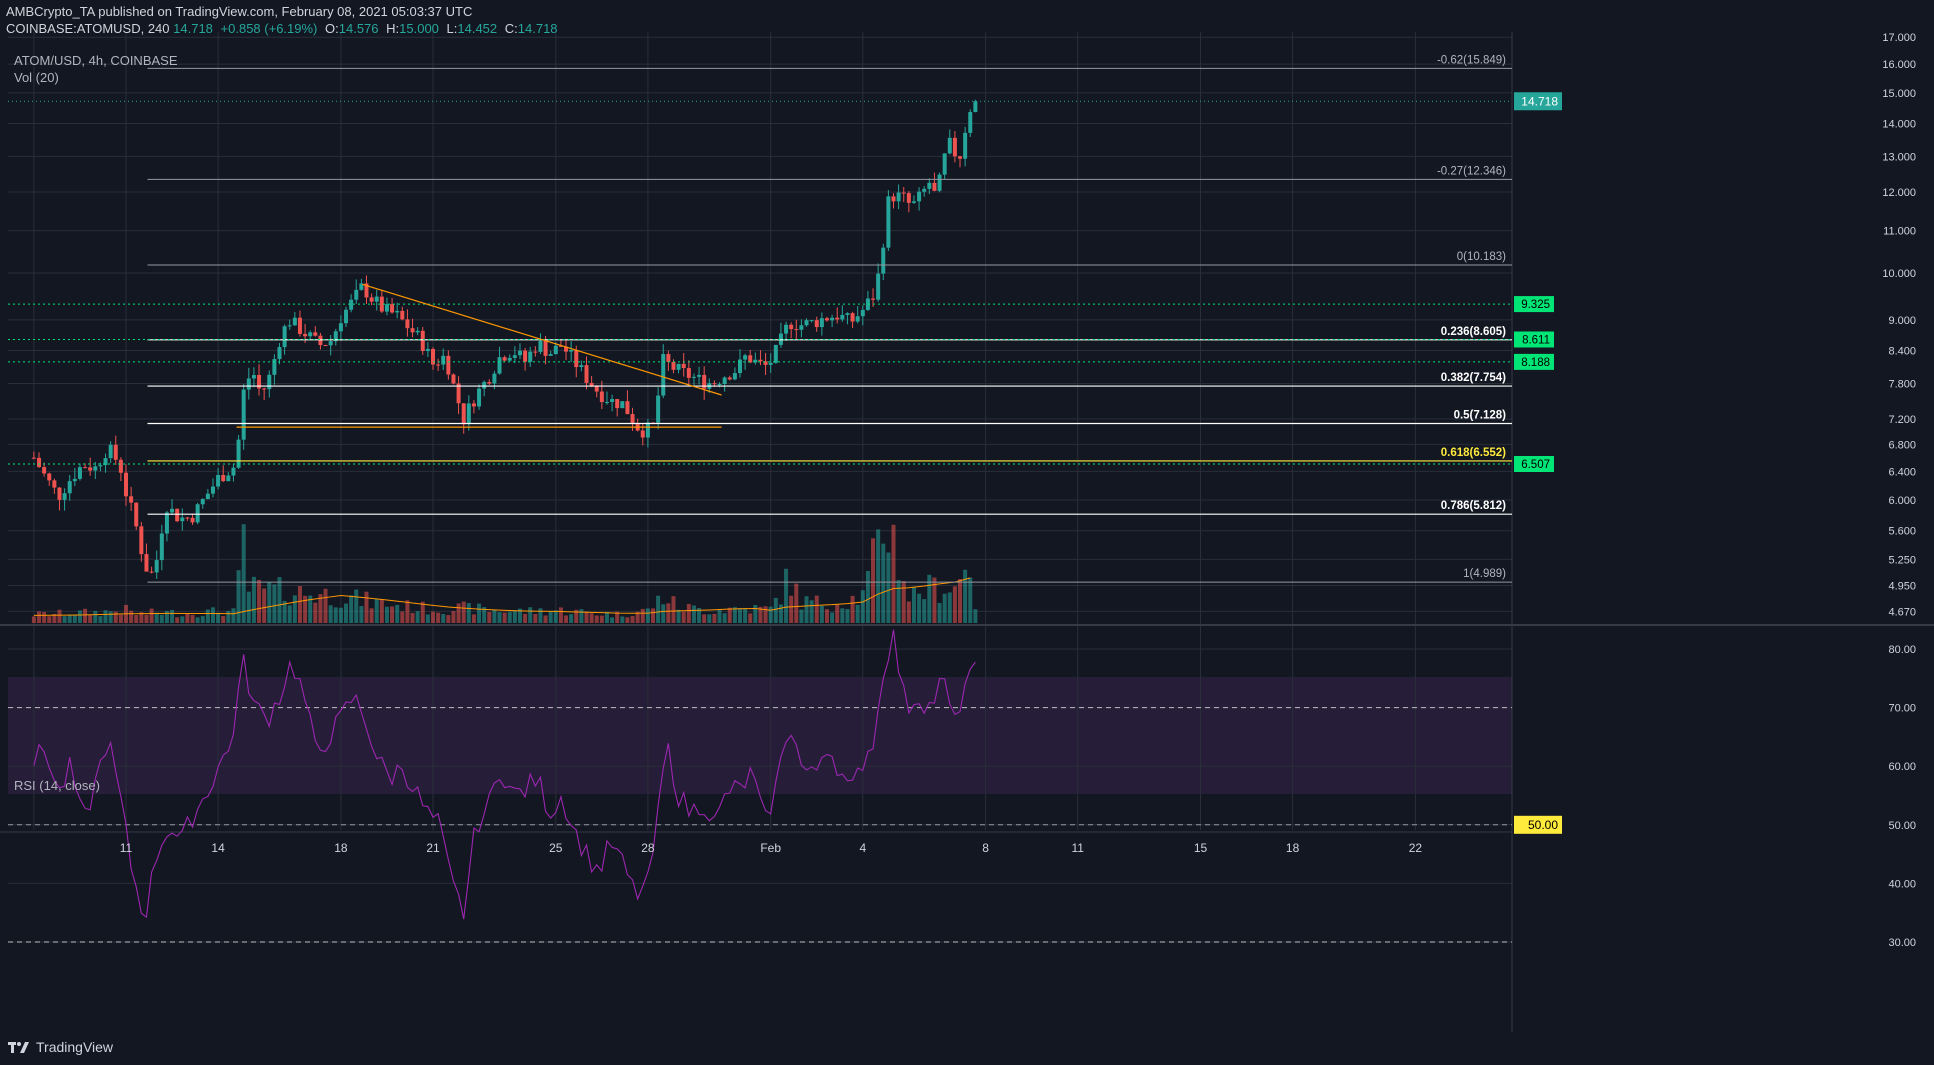 Image resolution: width=1934 pixels, height=1065 pixels. What do you see at coordinates (1473, 506) in the screenshot?
I see `fib-level-label: 0.786(5.812)` at bounding box center [1473, 506].